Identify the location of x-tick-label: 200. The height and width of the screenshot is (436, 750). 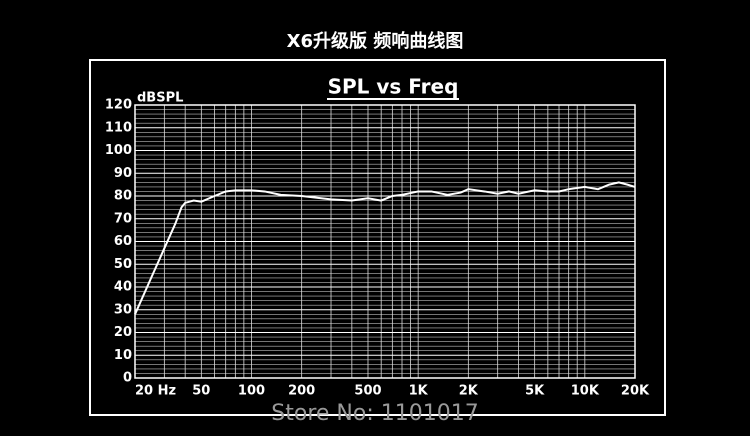
(301, 391).